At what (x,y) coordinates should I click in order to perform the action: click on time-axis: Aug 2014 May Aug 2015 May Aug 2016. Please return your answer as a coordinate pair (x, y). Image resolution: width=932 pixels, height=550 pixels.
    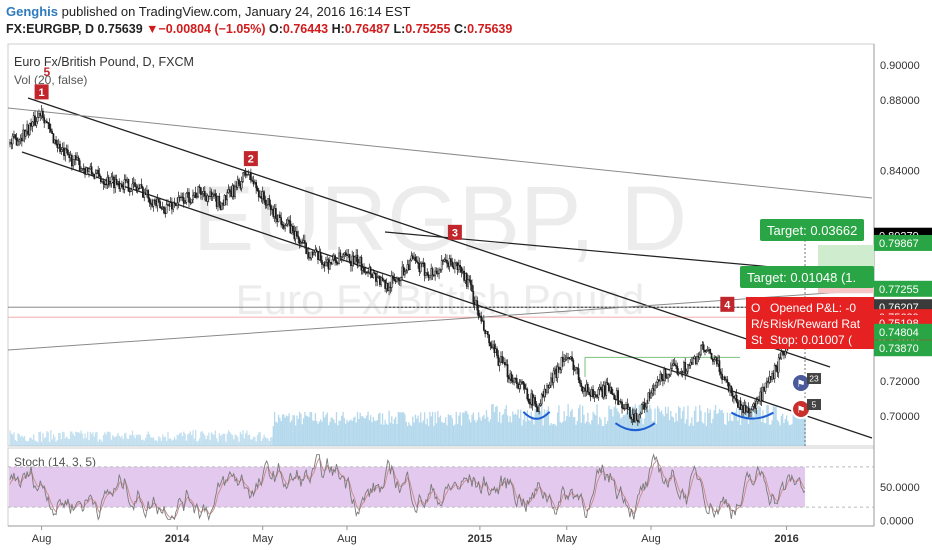
    Looking at the image, I should click on (415, 535).